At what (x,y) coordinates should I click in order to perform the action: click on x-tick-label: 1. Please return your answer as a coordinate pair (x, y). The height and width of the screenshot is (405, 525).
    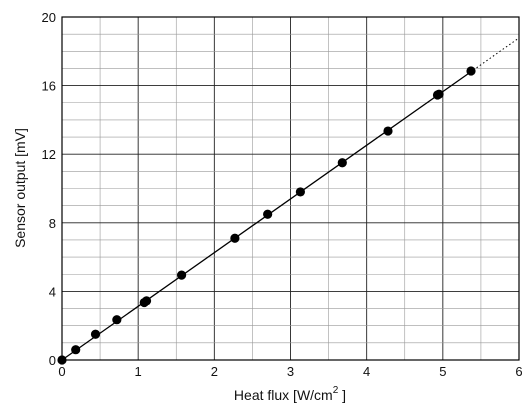
    Looking at the image, I should click on (138, 371).